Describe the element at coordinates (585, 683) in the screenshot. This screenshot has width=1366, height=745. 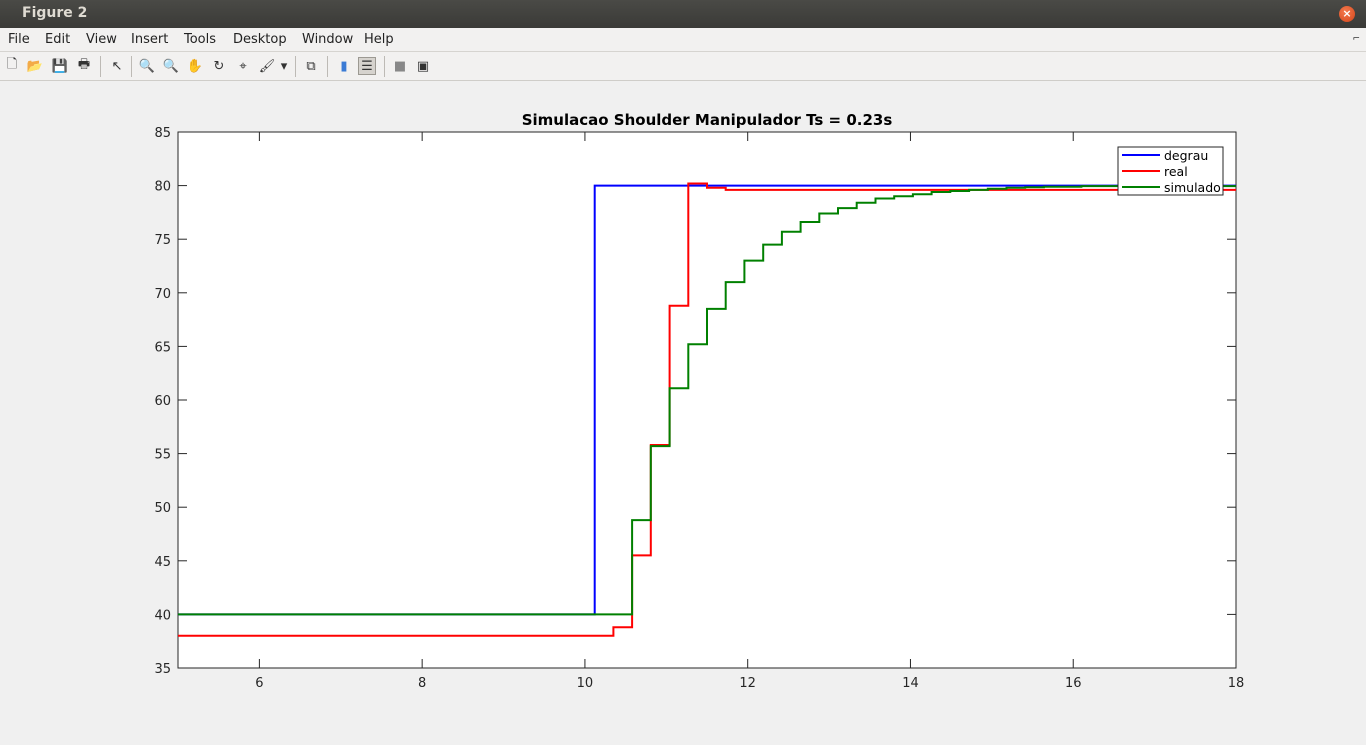
I see `x-tick-label: 10` at that location.